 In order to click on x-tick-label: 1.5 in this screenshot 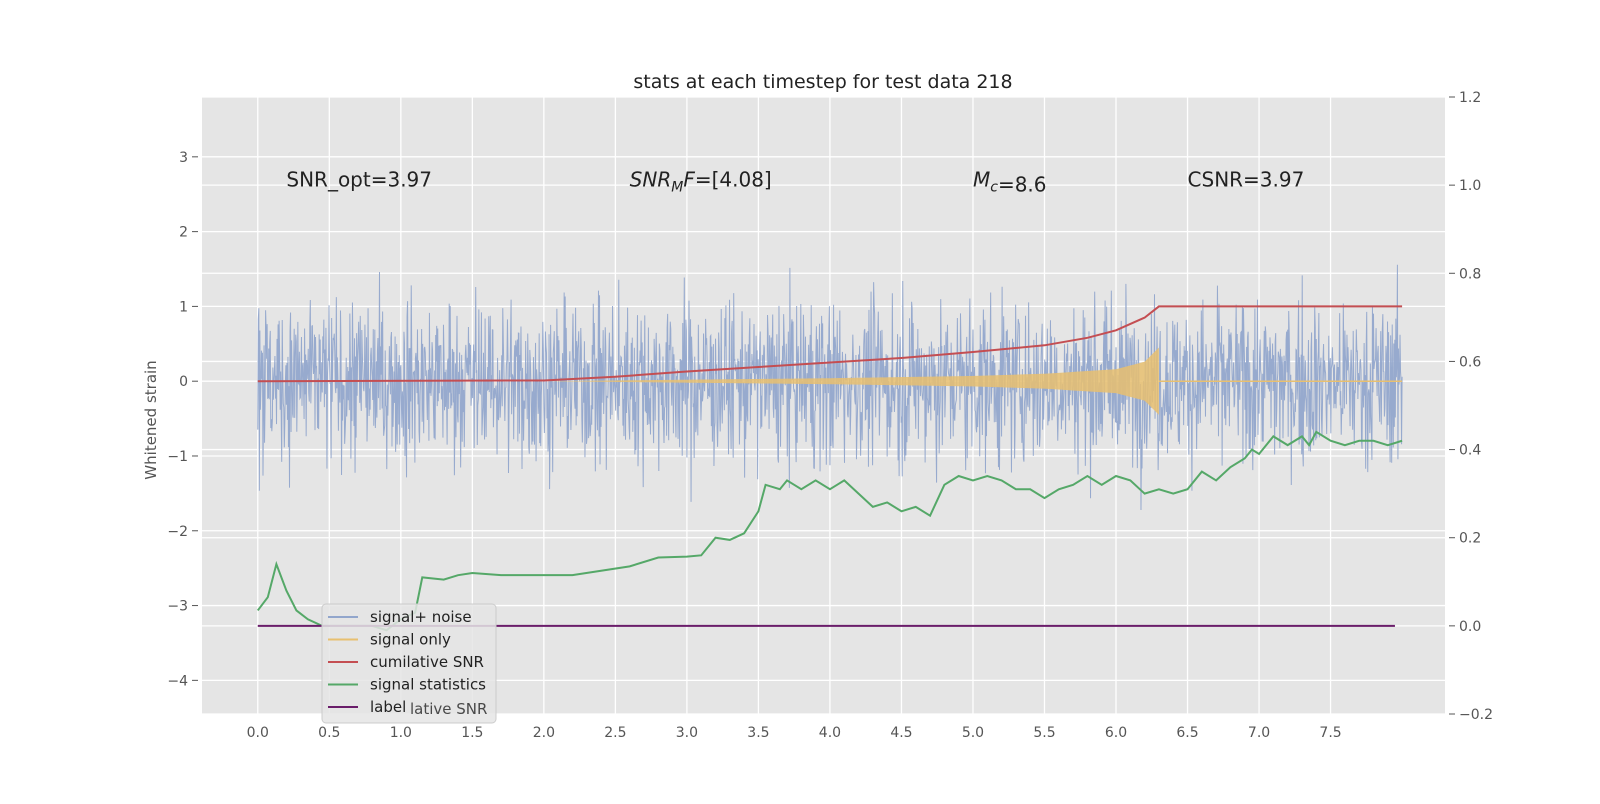, I will do `click(472, 733)`.